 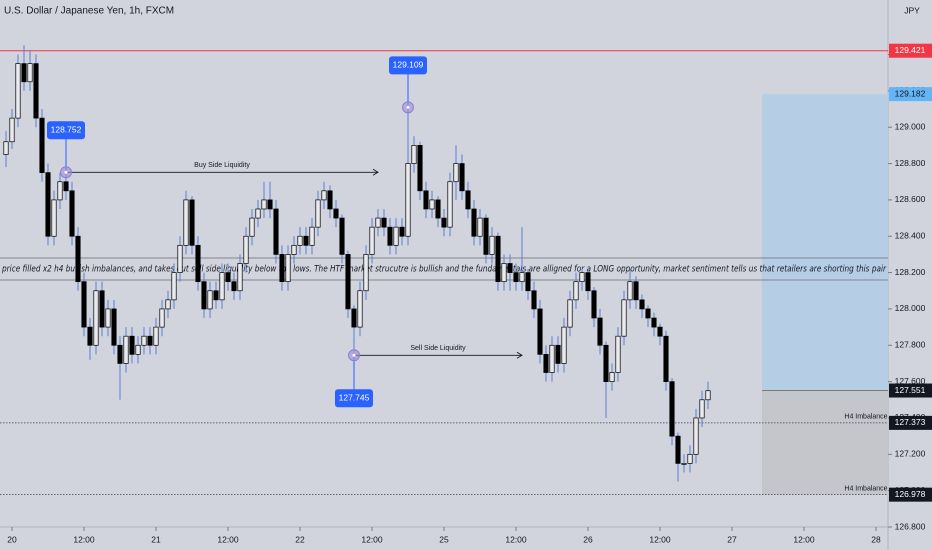 What do you see at coordinates (910, 526) in the screenshot?
I see `y-tick-label: 126.800` at bounding box center [910, 526].